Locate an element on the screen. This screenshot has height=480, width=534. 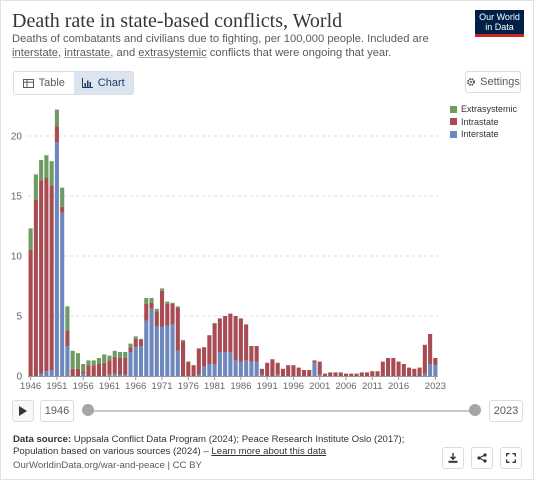
fullscreen-button is located at coordinates (511, 458).